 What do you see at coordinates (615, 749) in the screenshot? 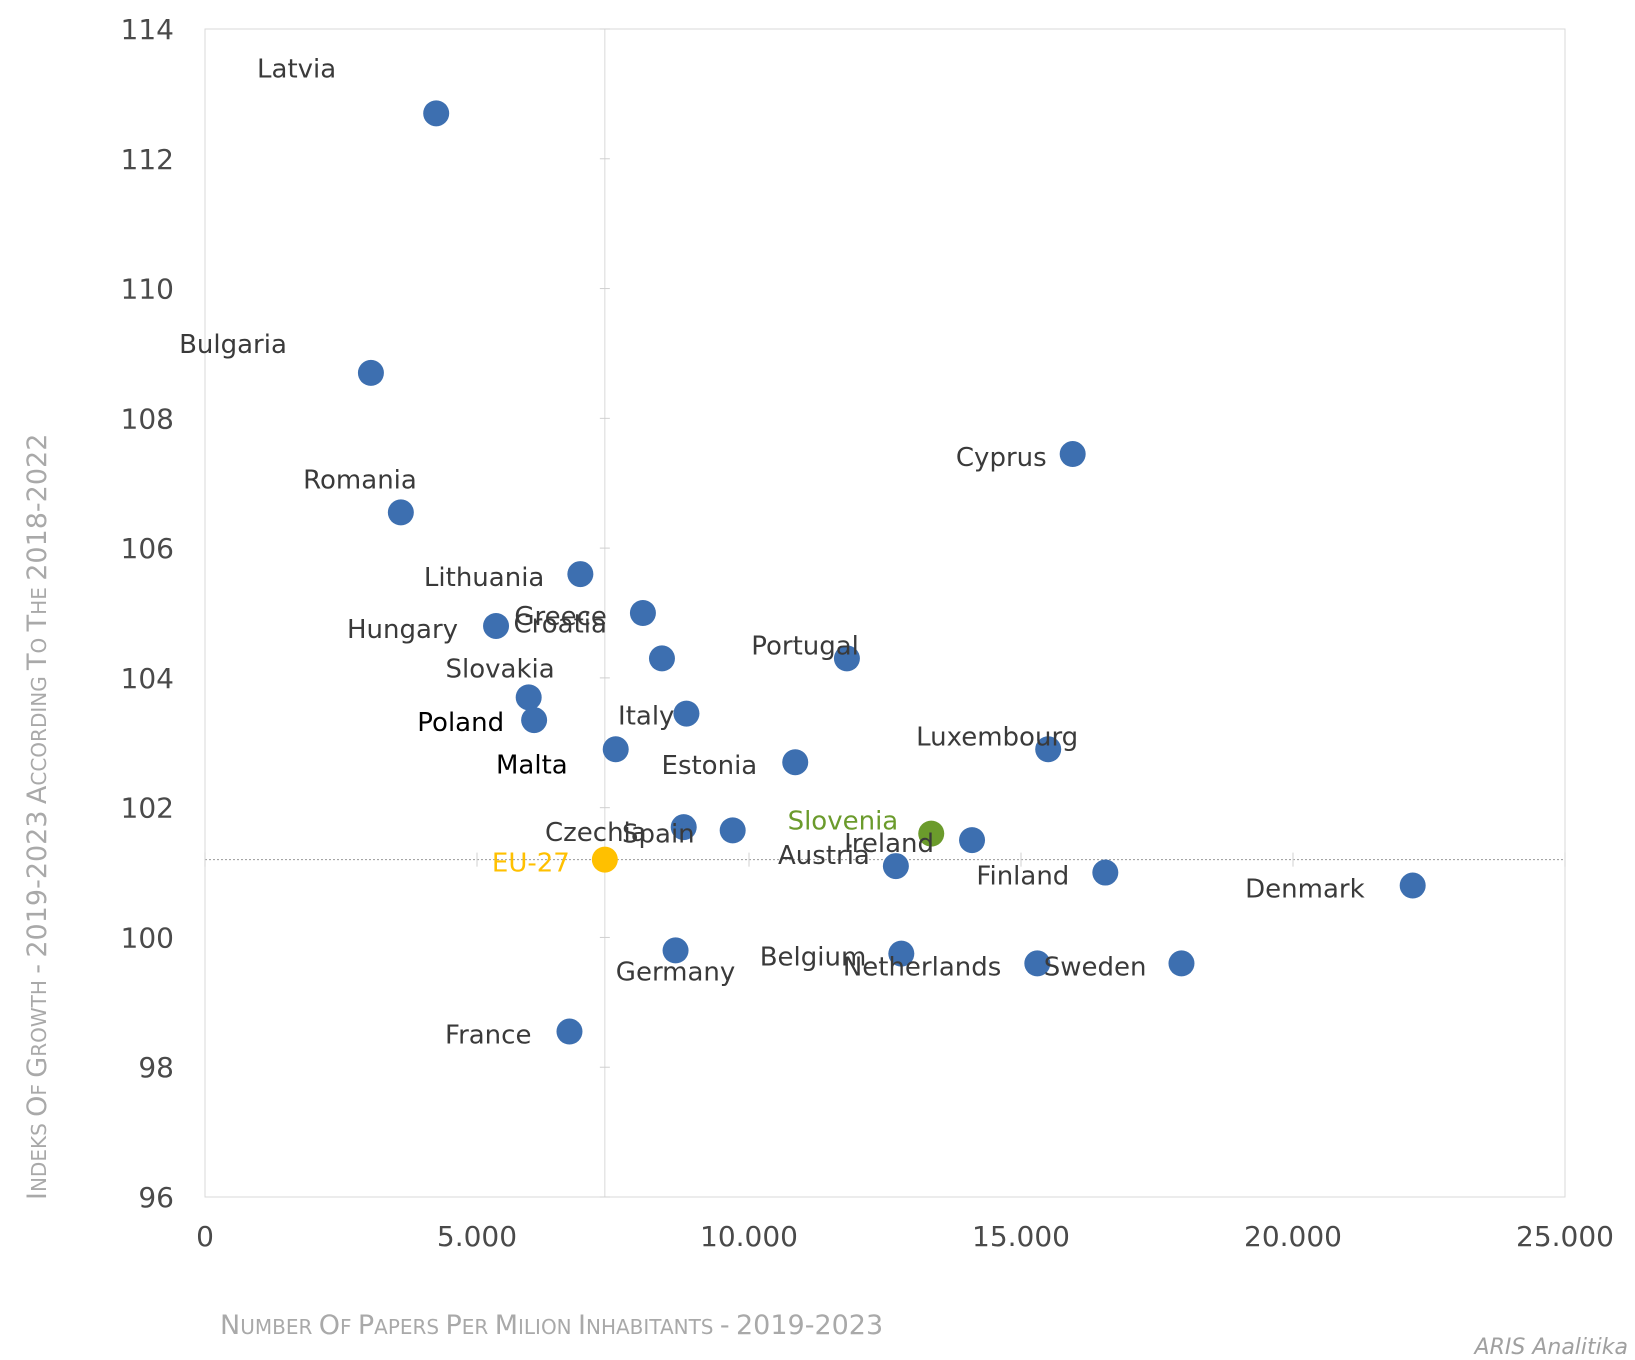
I see `point-malta` at bounding box center [615, 749].